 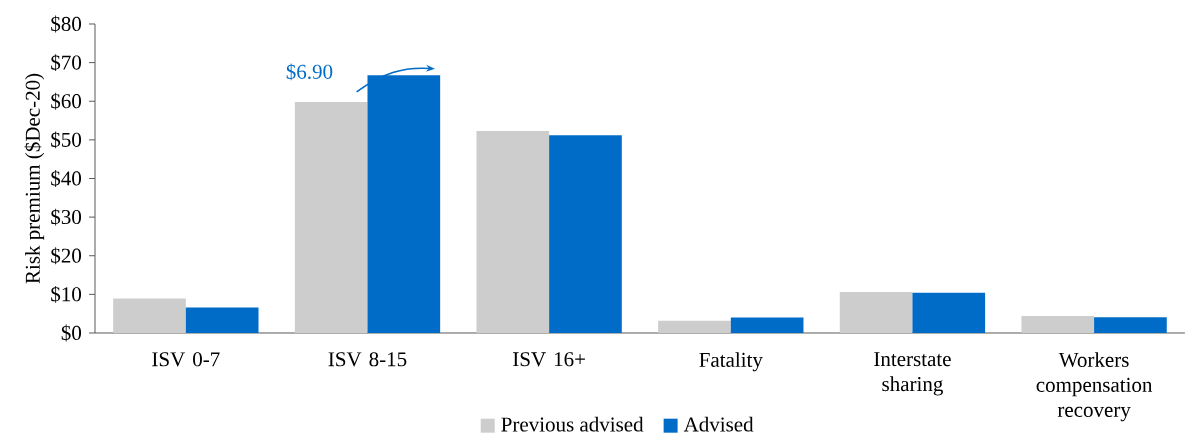 What do you see at coordinates (66, 101) in the screenshot?
I see `y-tick-label: $60` at bounding box center [66, 101].